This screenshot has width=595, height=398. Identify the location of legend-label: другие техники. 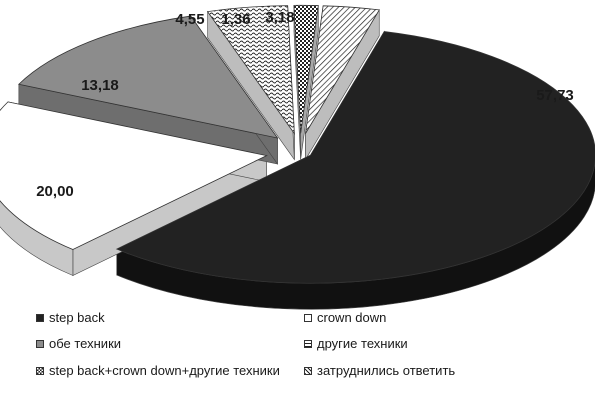
(362, 343).